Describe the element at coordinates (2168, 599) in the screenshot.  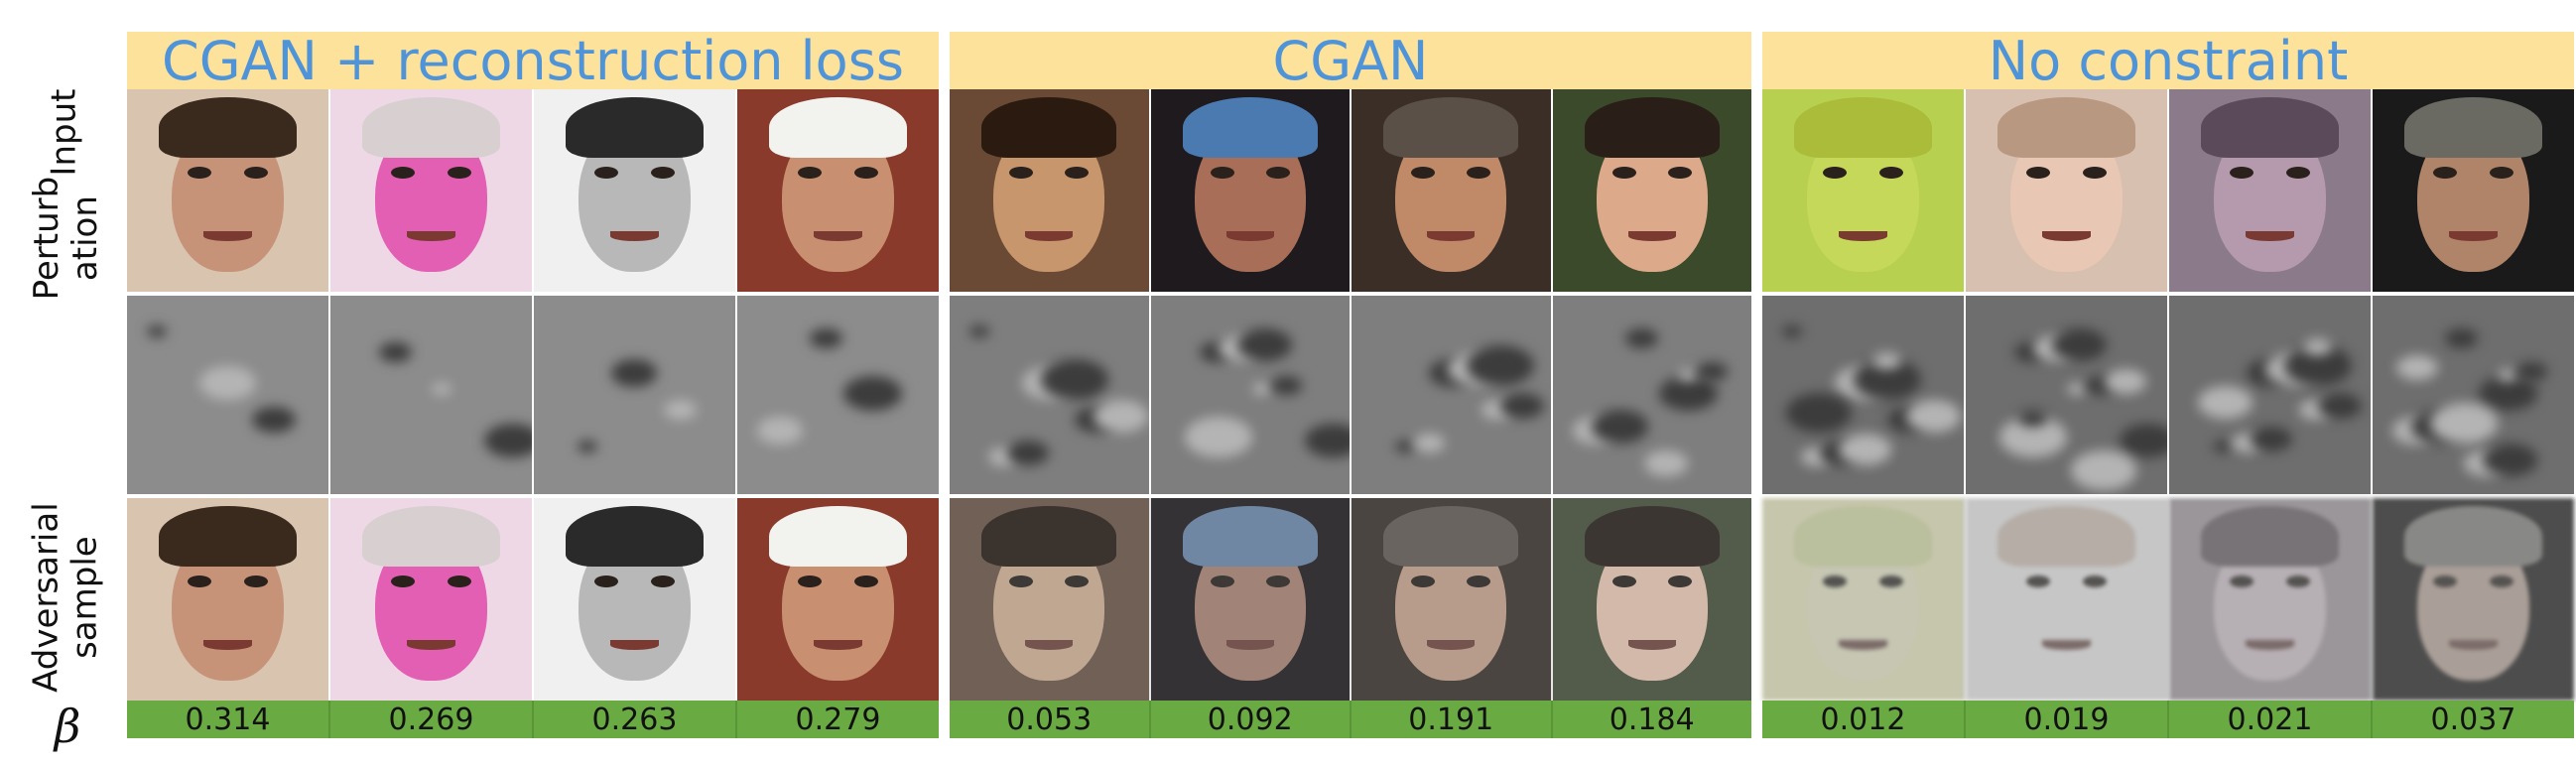
I see `adversarial-group` at that location.